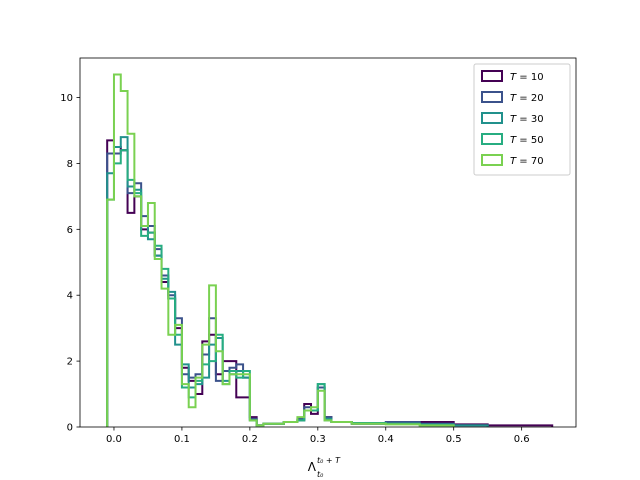  Describe the element at coordinates (182, 439) in the screenshot. I see `x-tick-label: 0.1` at that location.